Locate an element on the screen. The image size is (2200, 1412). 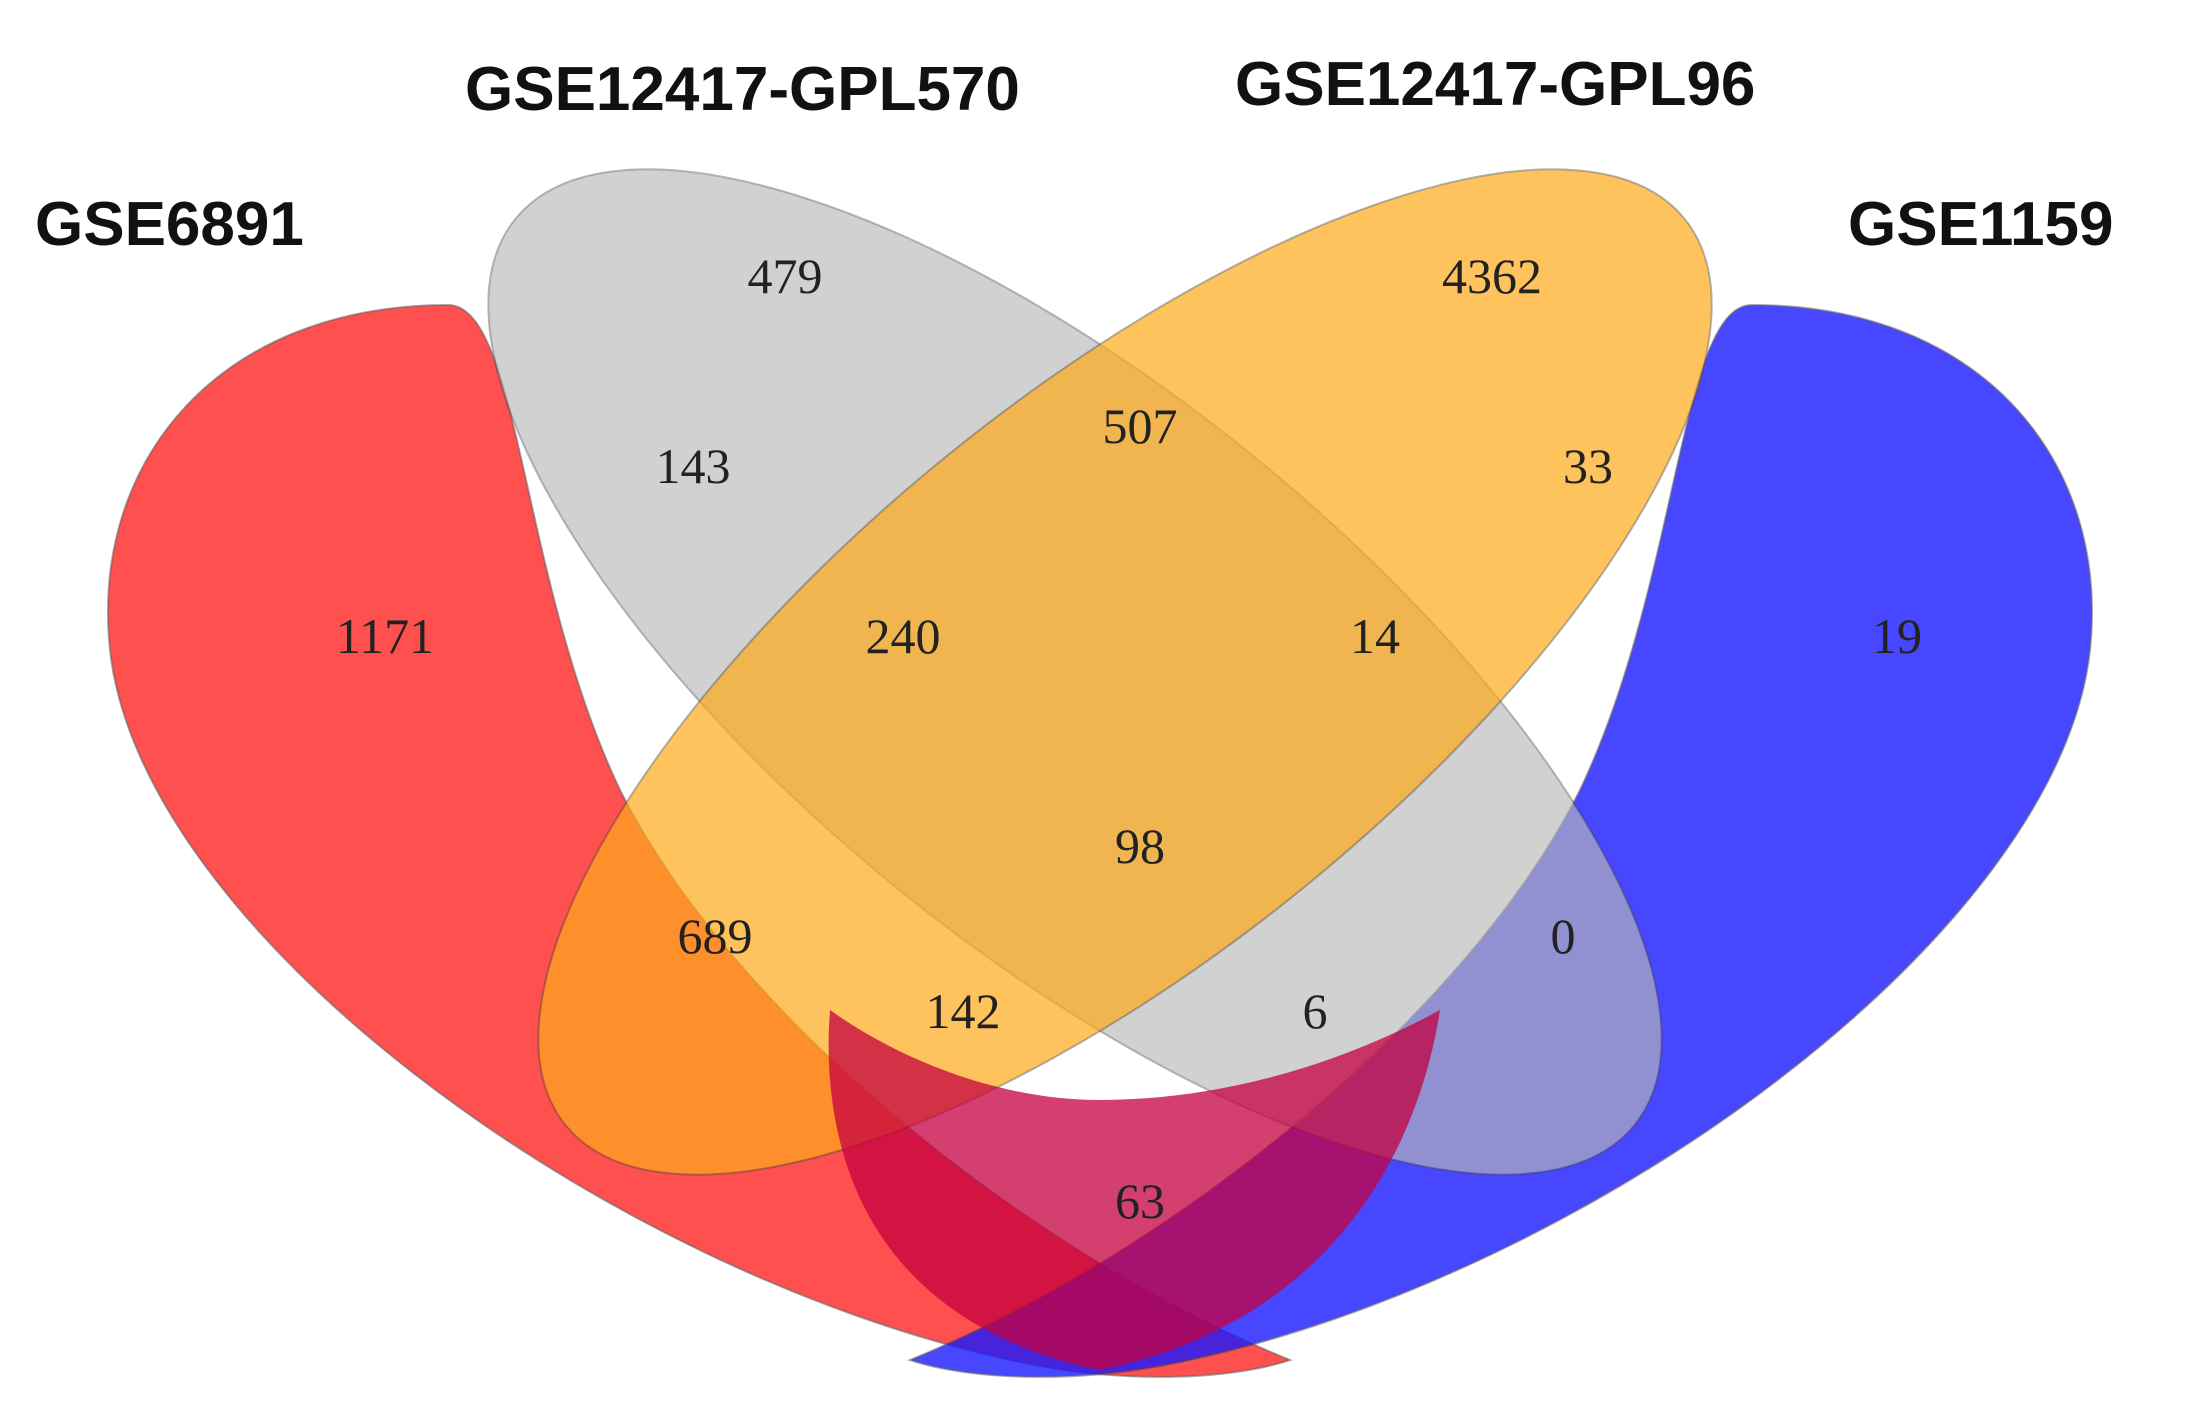
region-count-570-96: 507 is located at coordinates (1140, 426).